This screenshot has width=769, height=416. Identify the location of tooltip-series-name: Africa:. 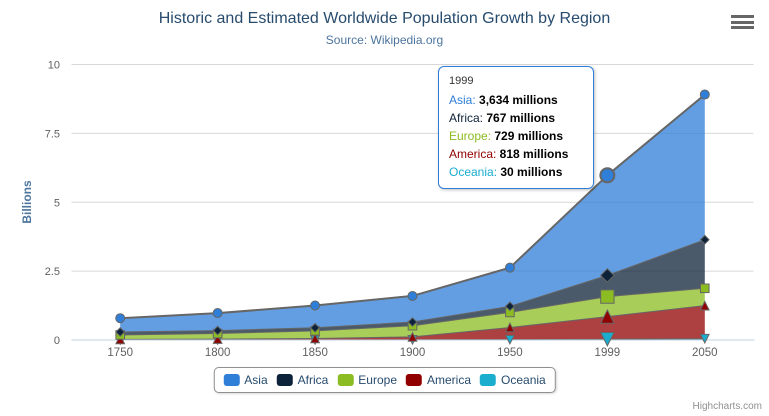
(466, 118).